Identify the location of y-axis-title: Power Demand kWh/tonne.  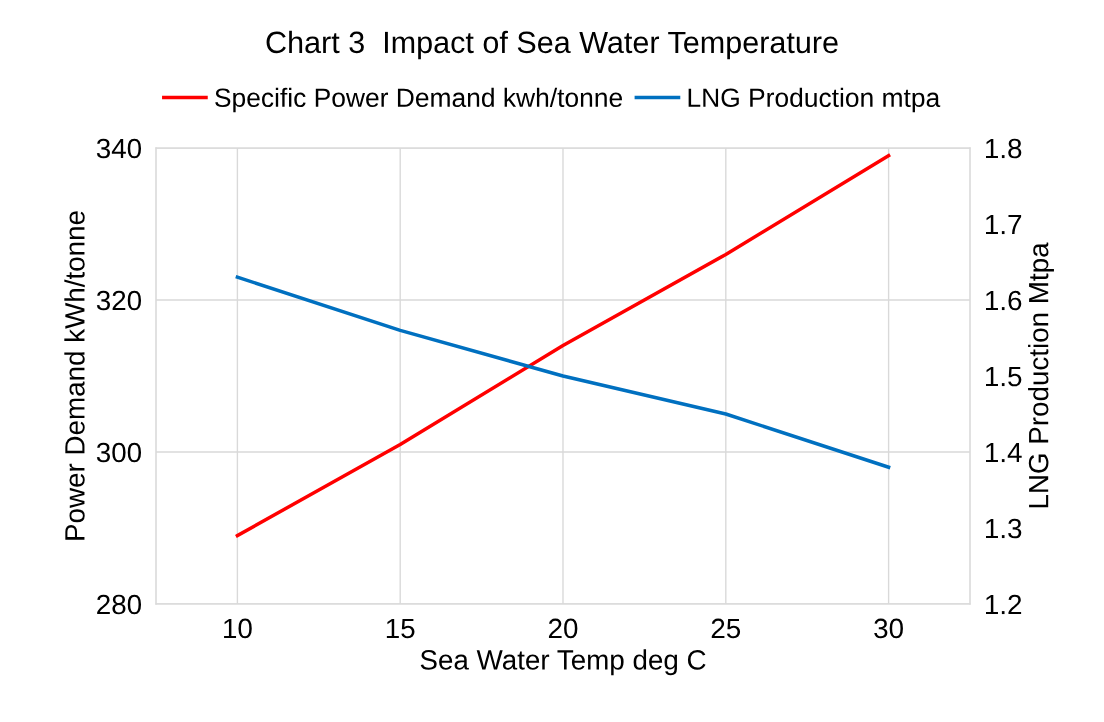
(74, 375).